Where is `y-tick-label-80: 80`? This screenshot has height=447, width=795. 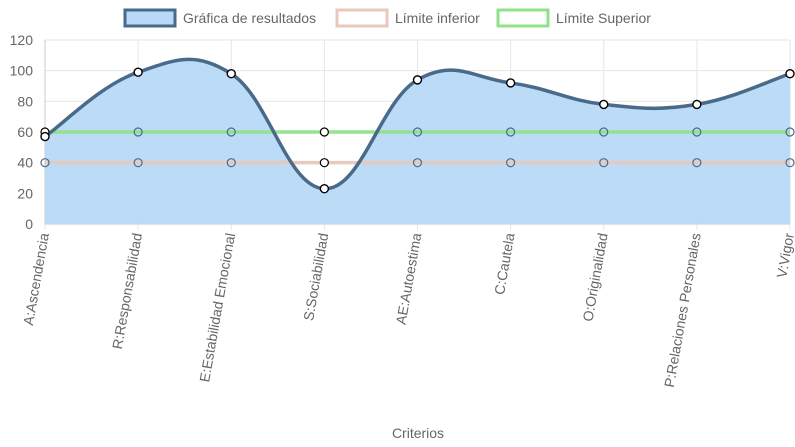 y-tick-label-80: 80 is located at coordinates (25, 101).